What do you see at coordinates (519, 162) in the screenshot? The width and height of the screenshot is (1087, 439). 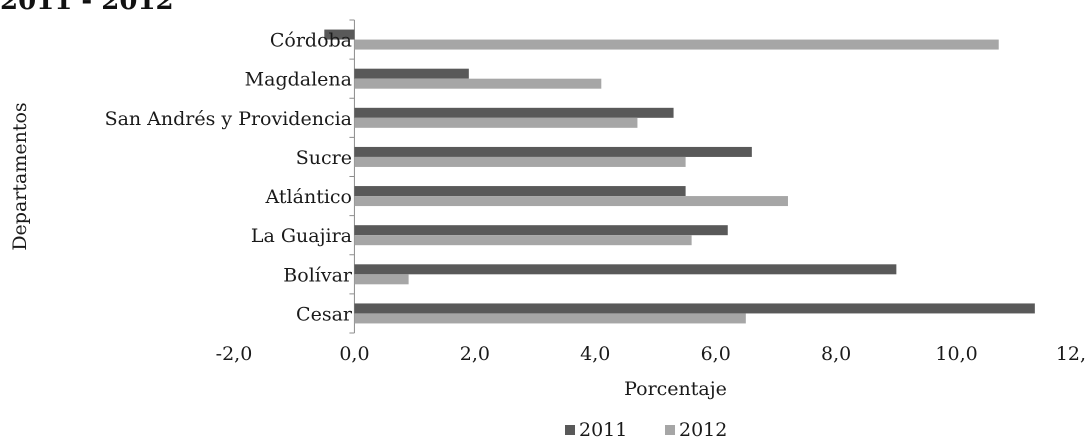 I see `bar-sucre-2012` at bounding box center [519, 162].